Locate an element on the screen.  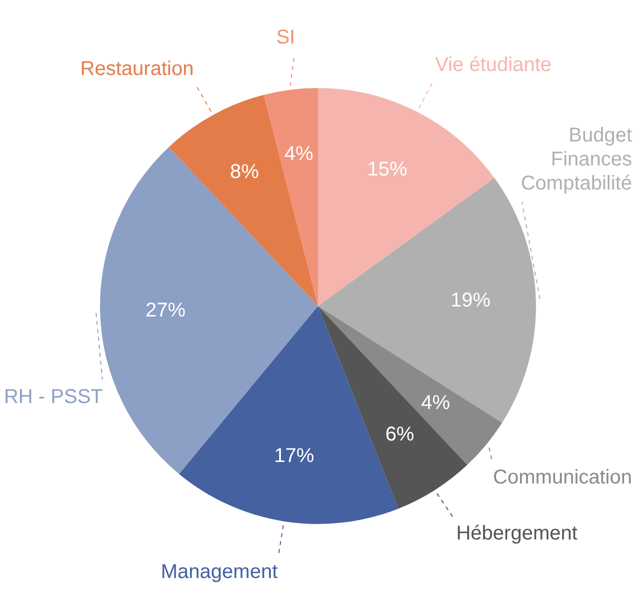
slice-label: RH - PSST is located at coordinates (53, 397).